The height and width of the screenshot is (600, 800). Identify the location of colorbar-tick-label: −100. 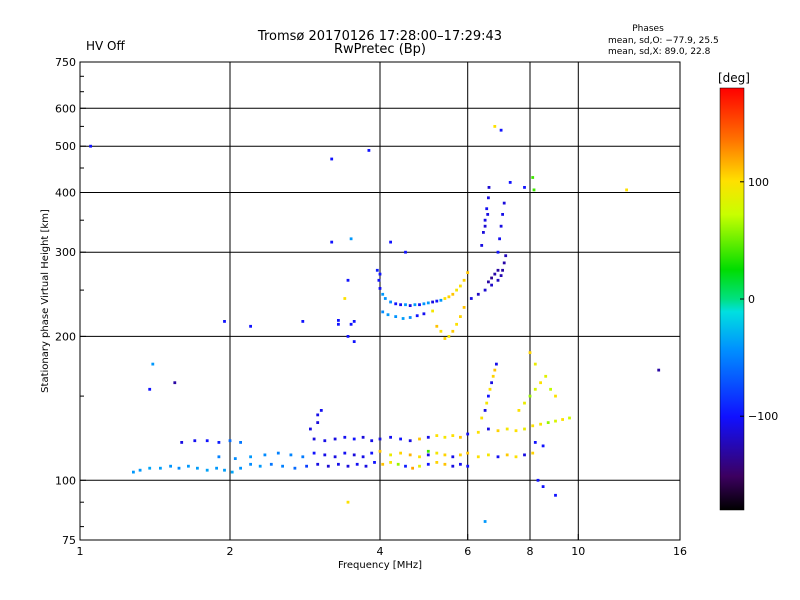
(763, 416).